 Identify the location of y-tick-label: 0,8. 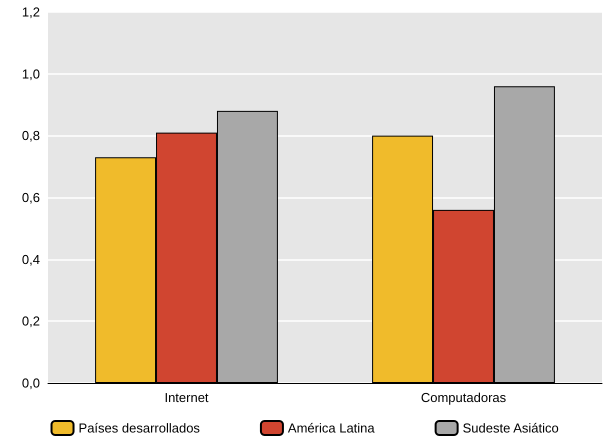
(31, 136).